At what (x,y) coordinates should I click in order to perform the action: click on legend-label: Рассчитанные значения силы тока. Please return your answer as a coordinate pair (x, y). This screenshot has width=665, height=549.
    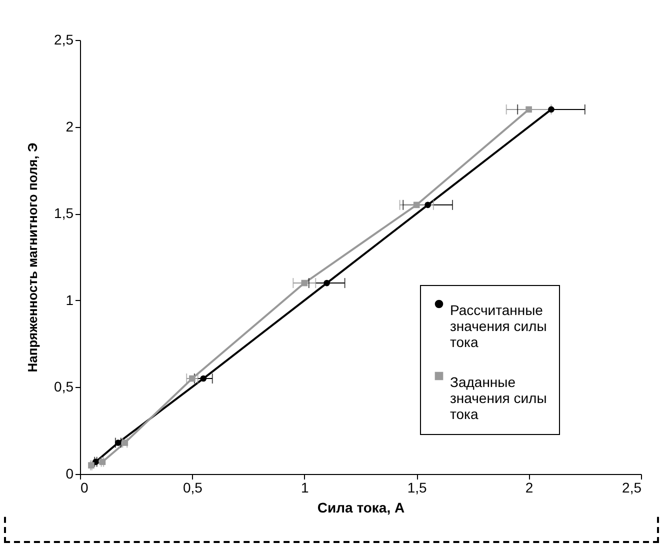
    Looking at the image, I should click on (498, 326).